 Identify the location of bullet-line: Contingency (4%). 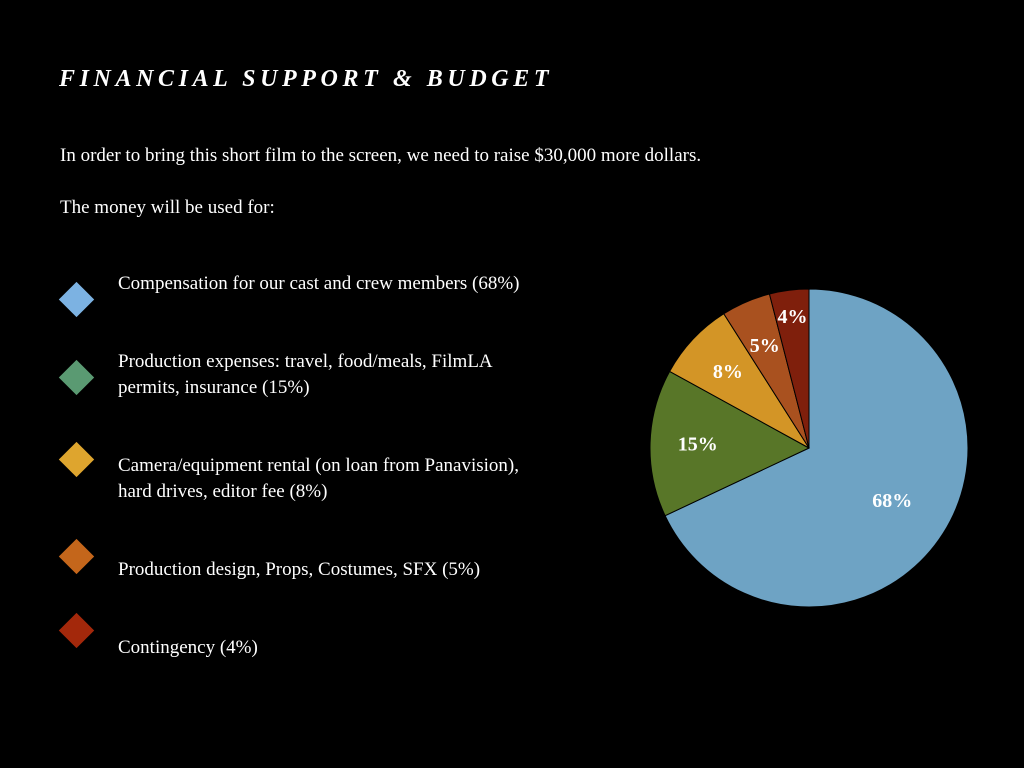
(188, 647).